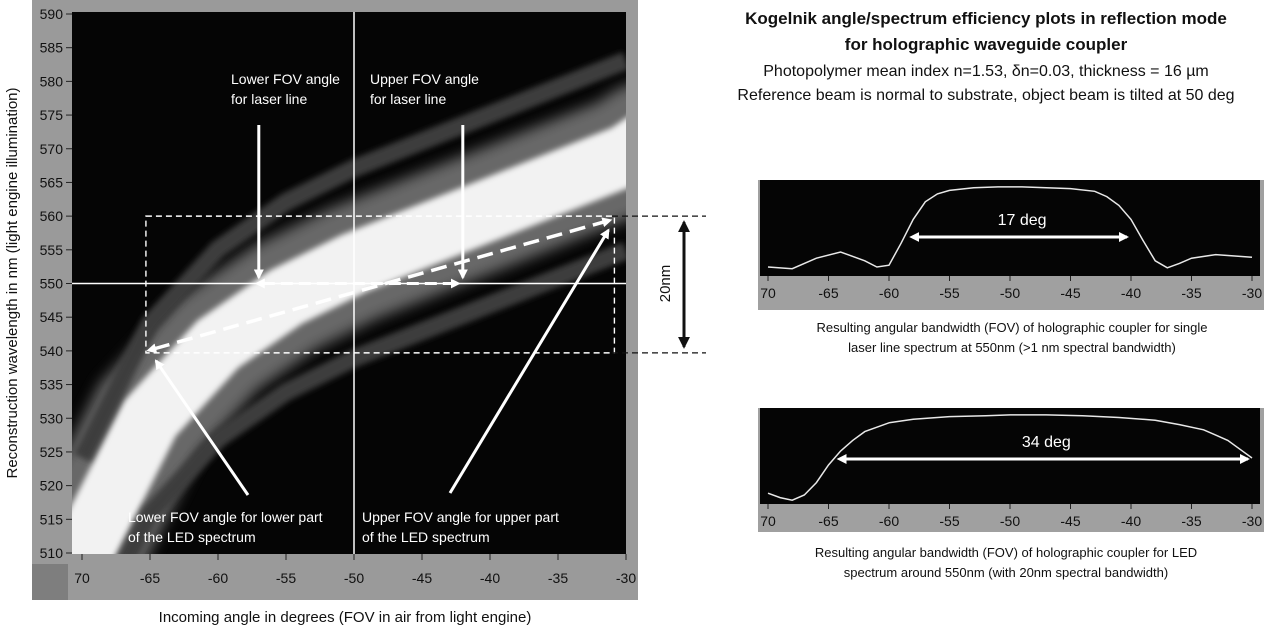 The image size is (1280, 630). Describe the element at coordinates (52, 418) in the screenshot. I see `y-tick-label: 530` at that location.